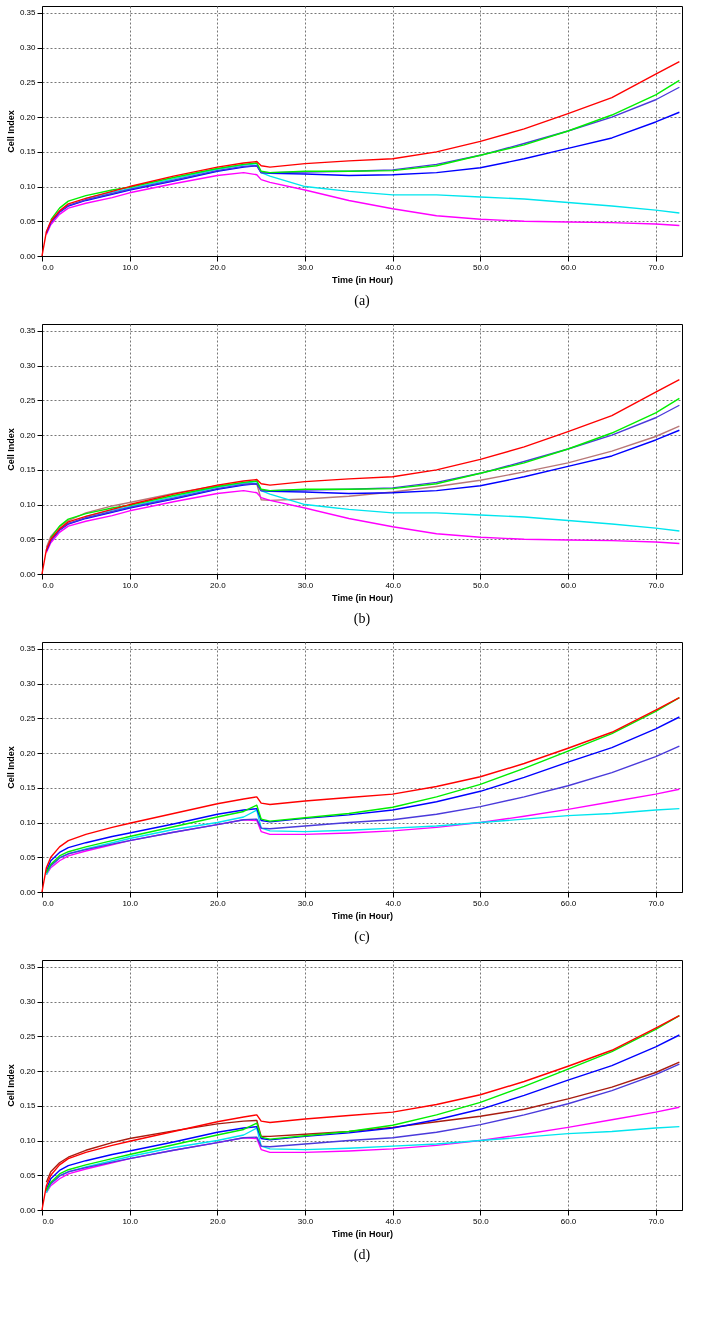  What do you see at coordinates (362, 619) in the screenshot?
I see `text: (b)` at bounding box center [362, 619].